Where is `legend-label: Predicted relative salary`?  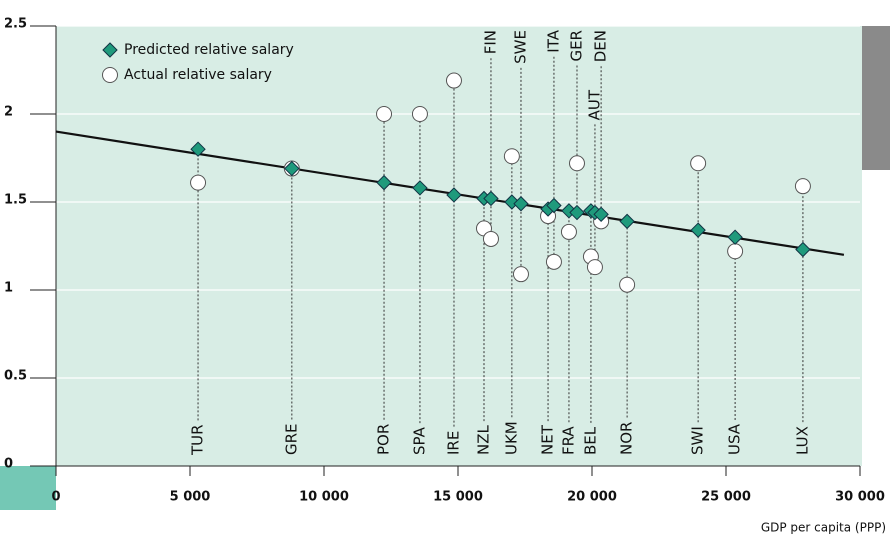
legend-label: Predicted relative salary is located at coordinates (209, 50).